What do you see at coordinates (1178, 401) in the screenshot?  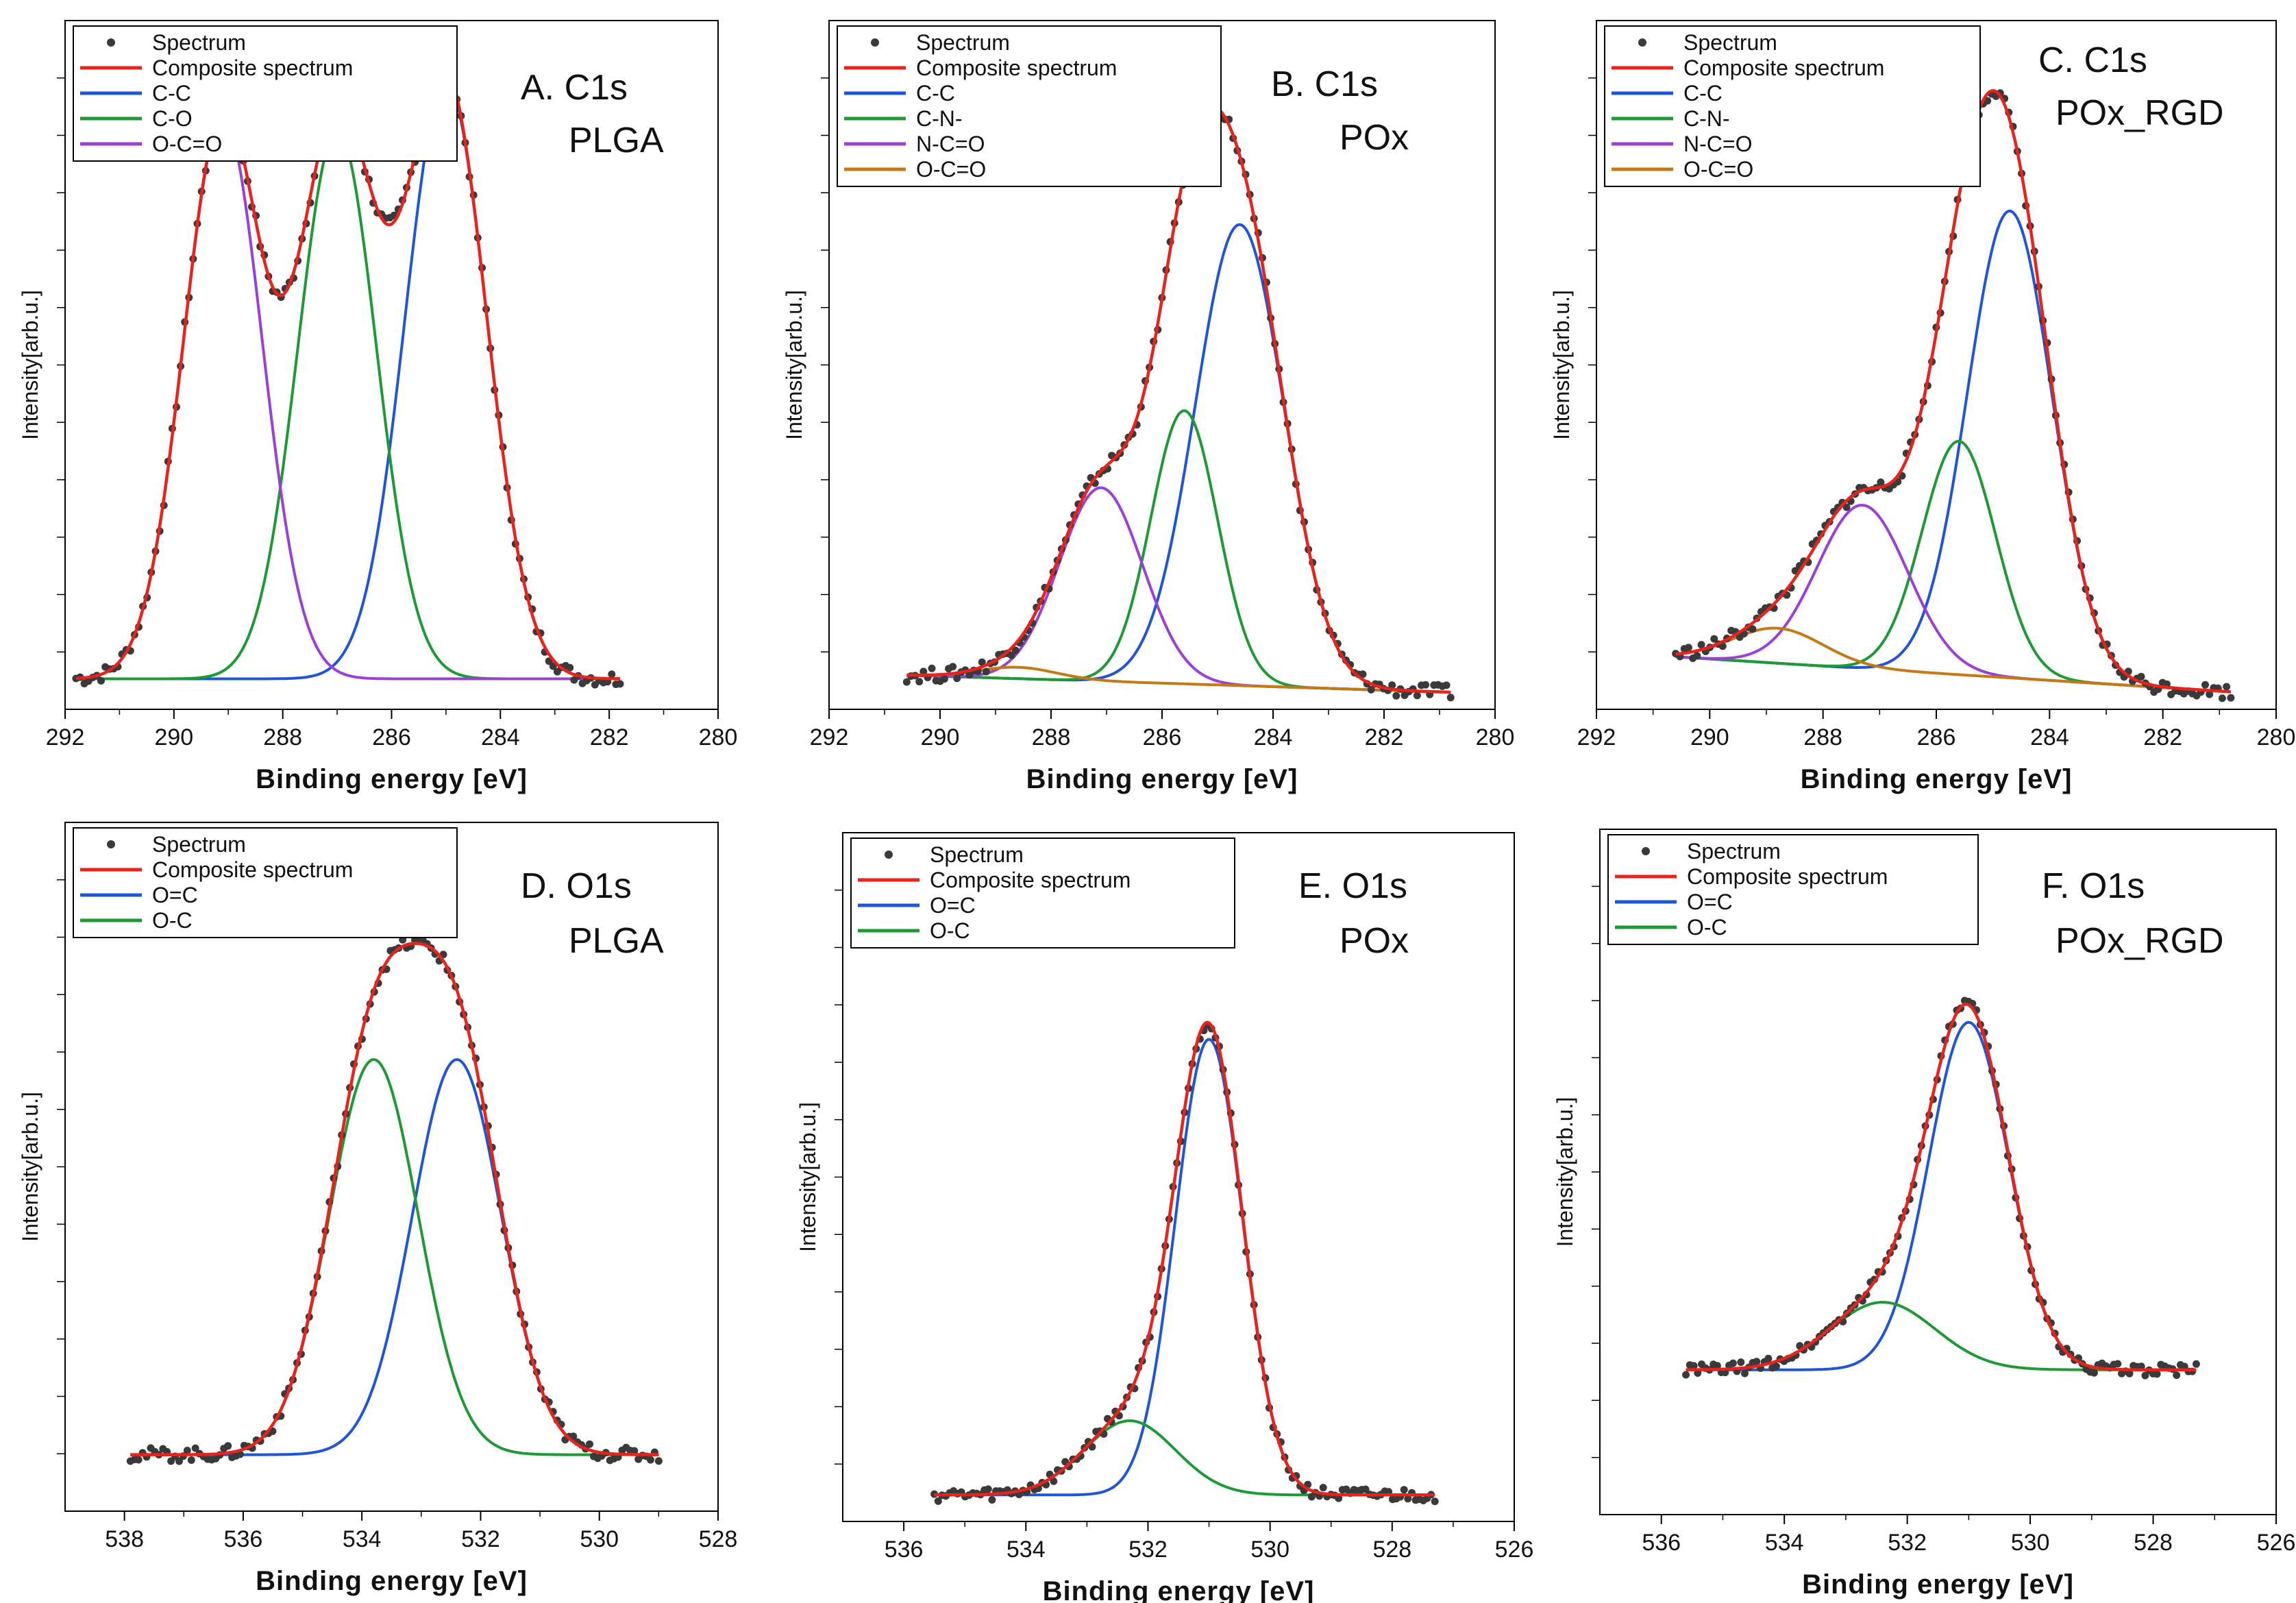 I see `spectrum-points` at bounding box center [1178, 401].